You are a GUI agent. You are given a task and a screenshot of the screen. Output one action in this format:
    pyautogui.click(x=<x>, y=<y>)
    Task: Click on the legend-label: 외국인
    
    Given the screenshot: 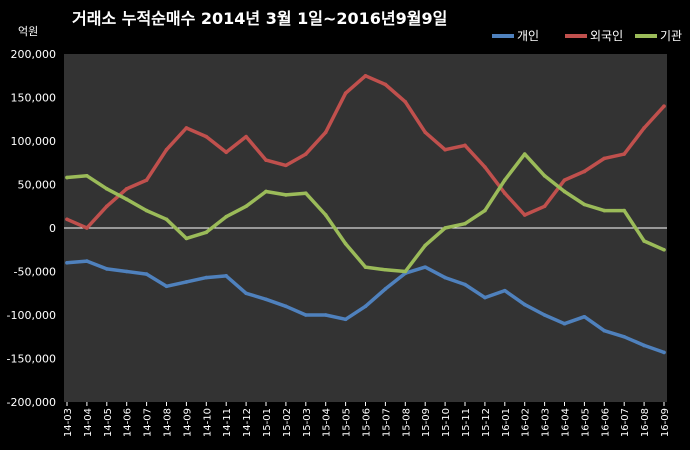 What is the action you would take?
    pyautogui.click(x=606, y=36)
    